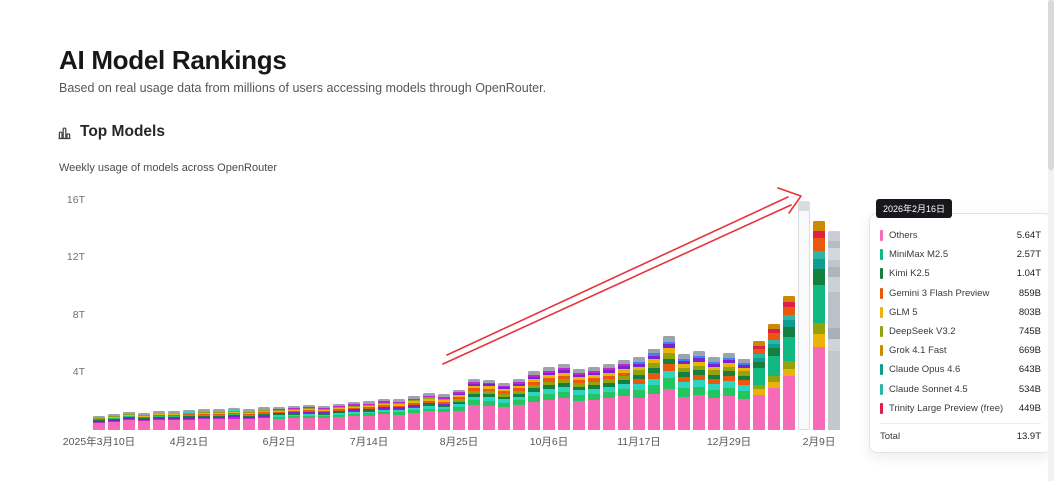 This screenshot has width=1054, height=481. What do you see at coordinates (946, 408) in the screenshot?
I see `model-name: Trinity Large Preview (free)` at bounding box center [946, 408].